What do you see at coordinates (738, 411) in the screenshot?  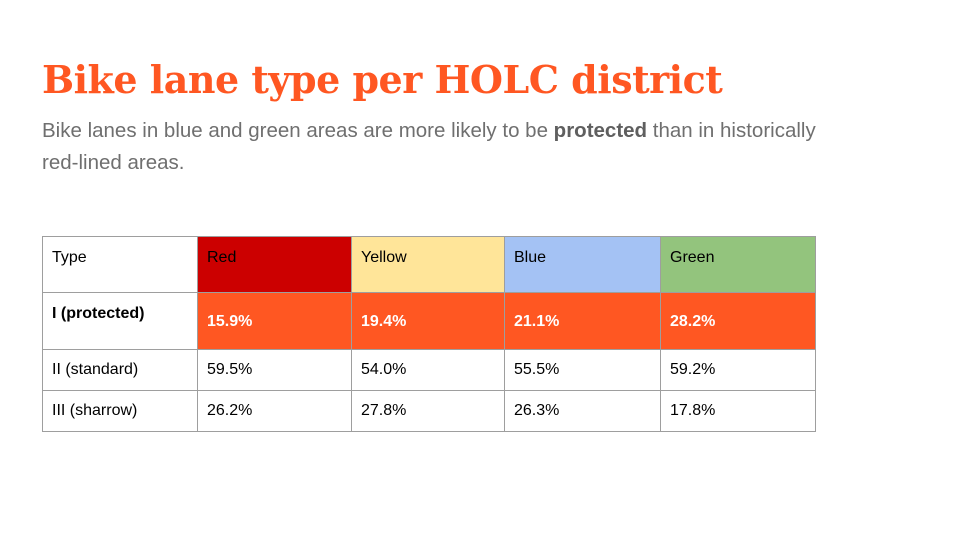 I see `cell-sharrow-green: 17.8%` at bounding box center [738, 411].